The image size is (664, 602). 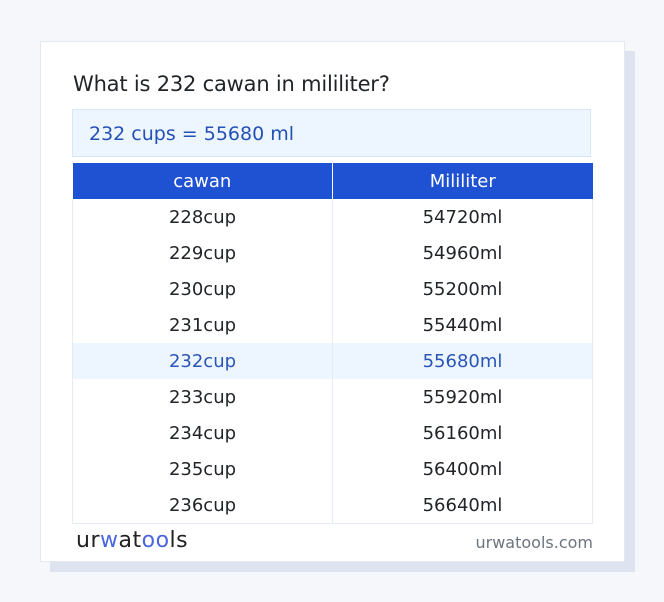 I want to click on table-row: 231cup 55440ml, so click(x=332, y=325).